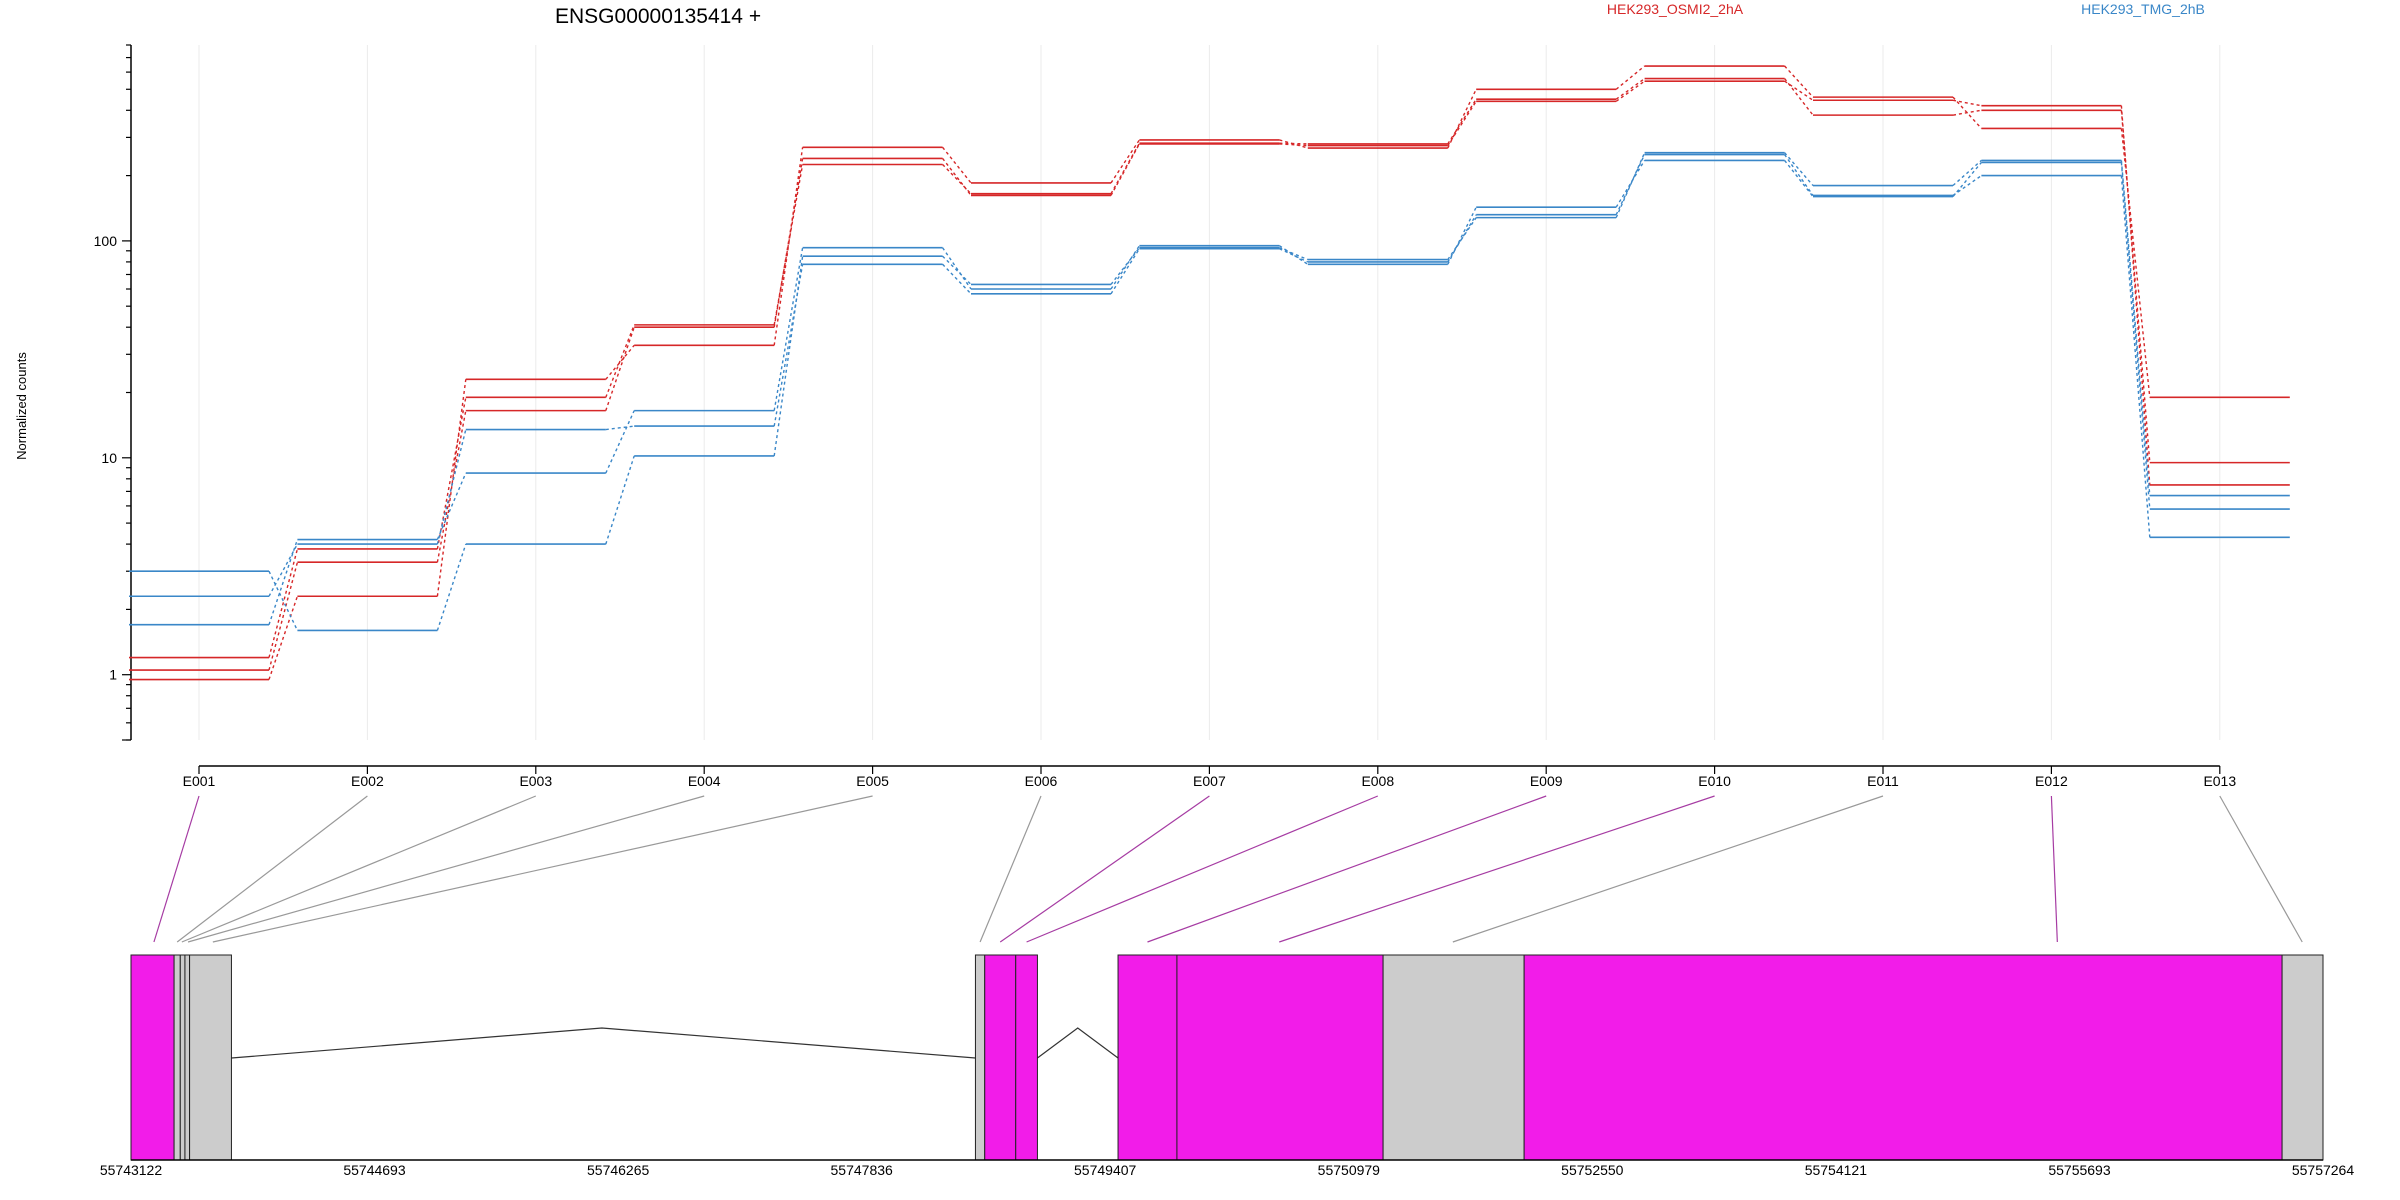  What do you see at coordinates (1105, 1170) in the screenshot?
I see `coord-tick-label: 55749407` at bounding box center [1105, 1170].